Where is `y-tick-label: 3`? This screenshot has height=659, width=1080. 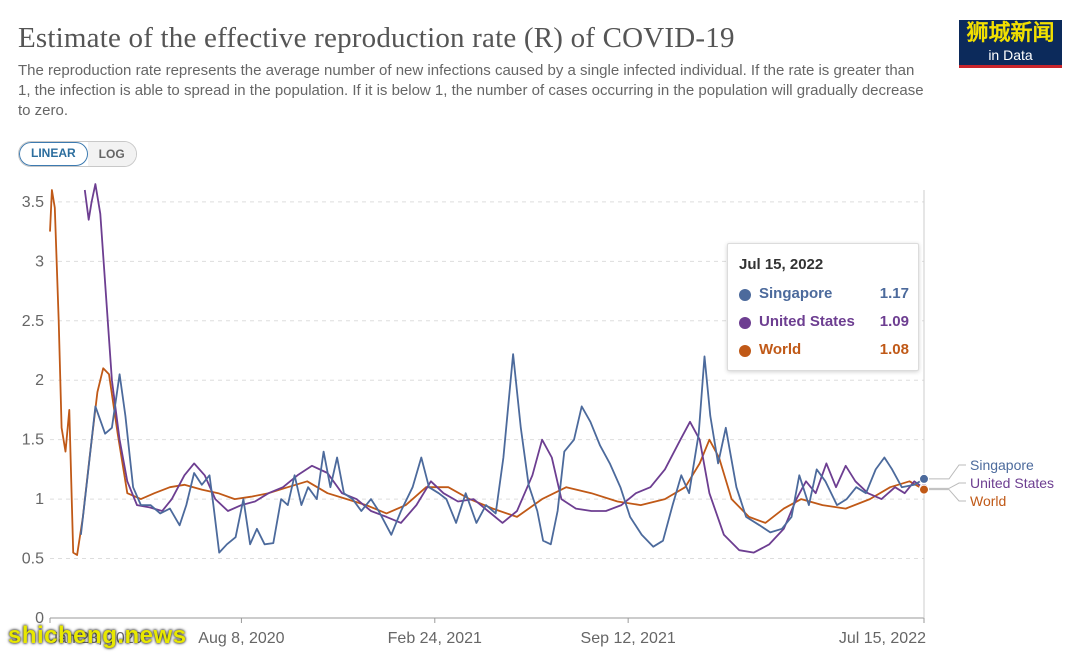
y-tick-label: 3 is located at coordinates (39, 261).